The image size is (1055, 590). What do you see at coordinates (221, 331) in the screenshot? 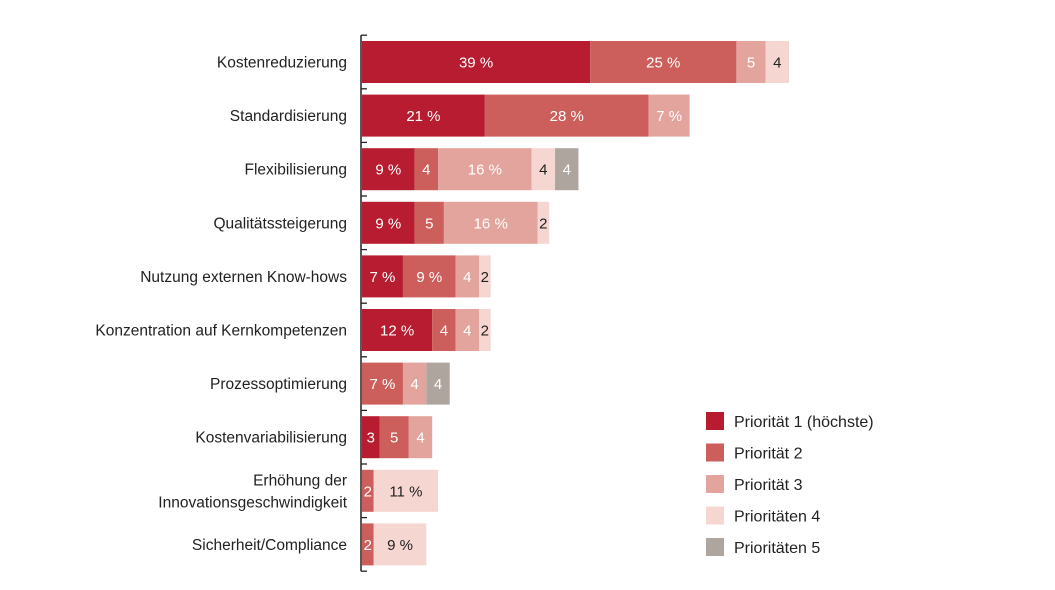
I see `category-label: Konzentration auf Kernkompetenzen` at bounding box center [221, 331].